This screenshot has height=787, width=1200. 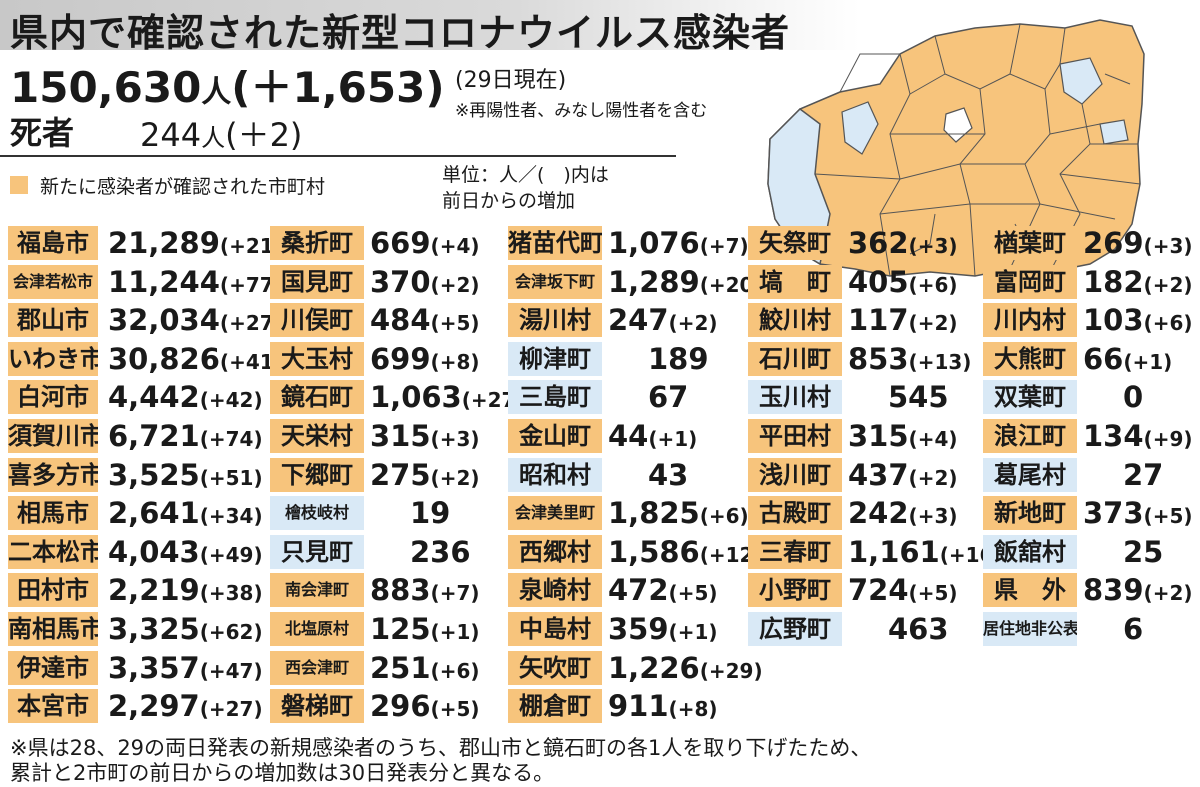 I want to click on case-value: 4,442(+42), so click(x=185, y=397).